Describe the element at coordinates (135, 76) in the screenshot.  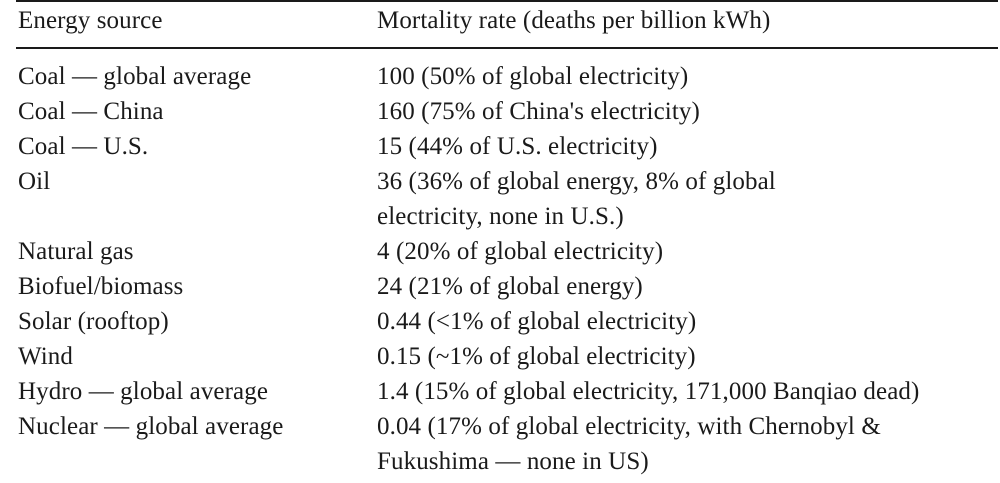
I see `row-source: Coal — global average` at that location.